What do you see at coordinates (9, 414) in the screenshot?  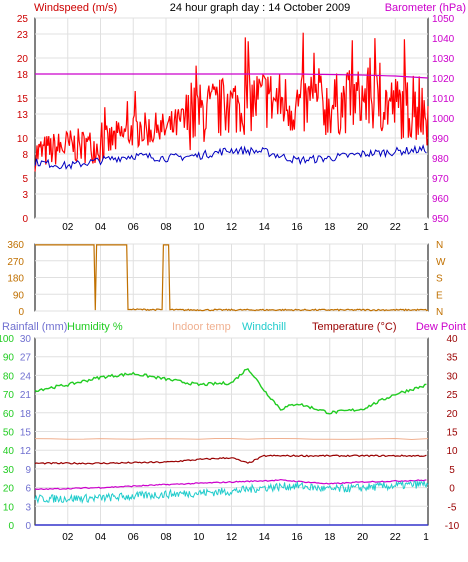 I see `humidity-tick-label: 60` at bounding box center [9, 414].